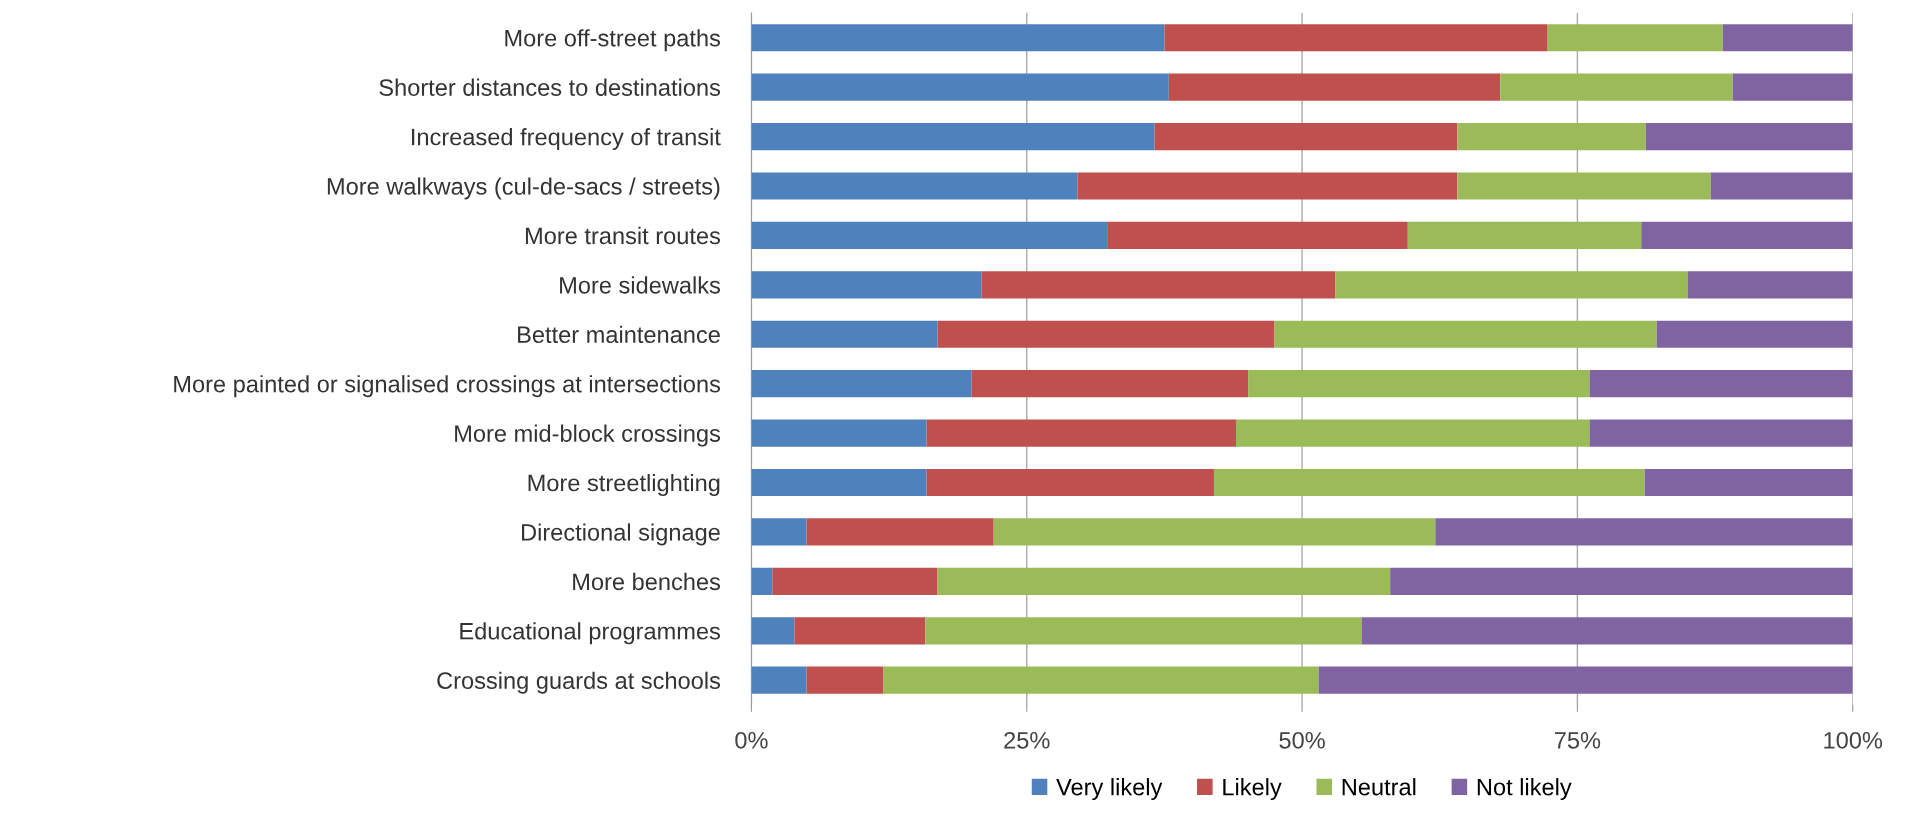 This screenshot has height=814, width=1912. What do you see at coordinates (623, 235) in the screenshot?
I see `y-tick-label: More transit routes` at bounding box center [623, 235].